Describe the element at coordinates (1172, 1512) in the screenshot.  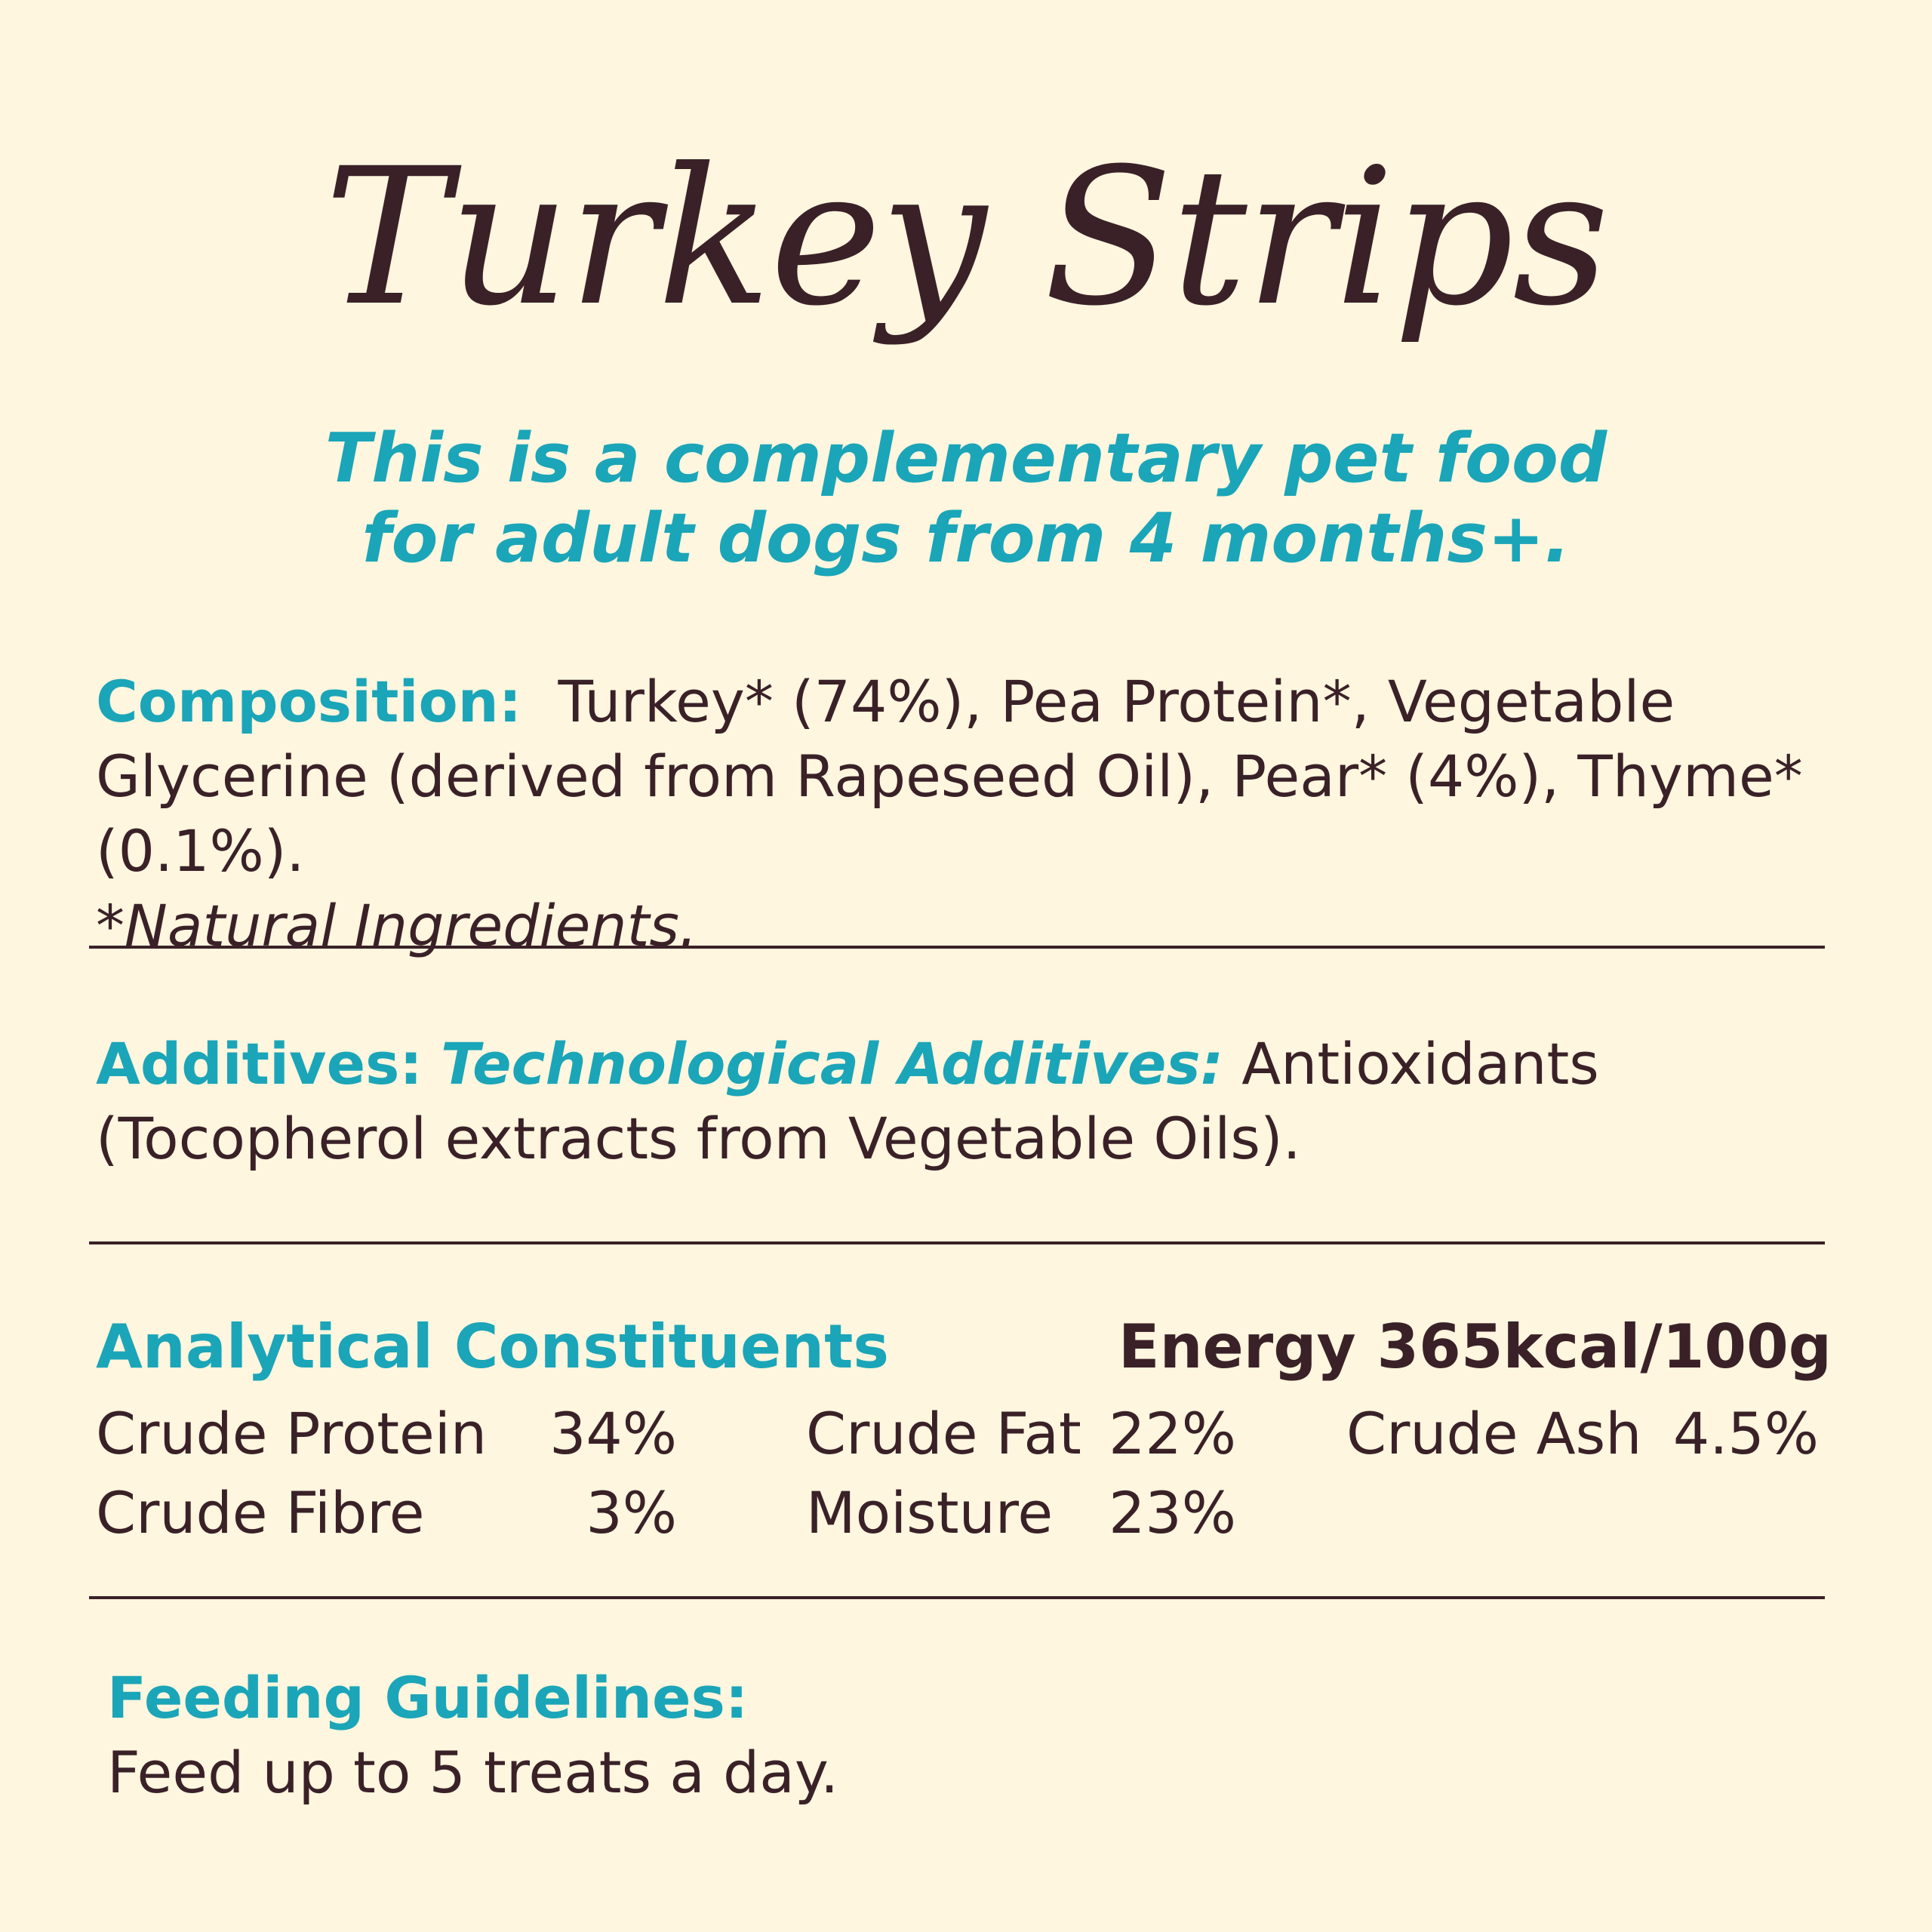
I see `nutrient-value: 23%` at that location.